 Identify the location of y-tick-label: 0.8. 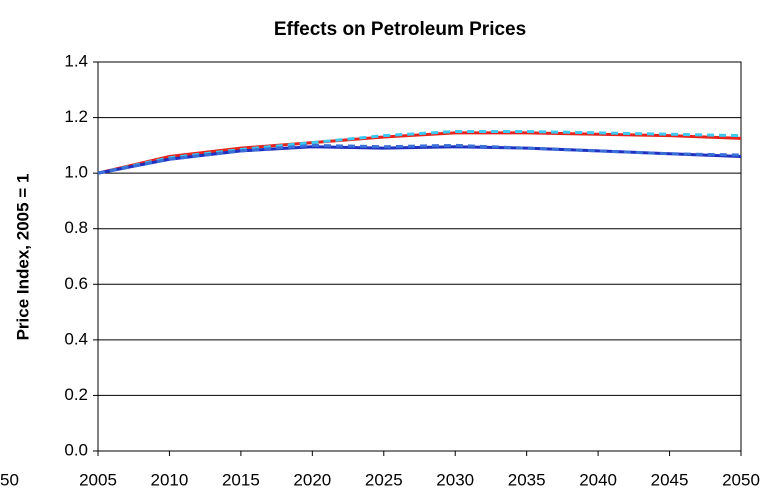
(76, 227).